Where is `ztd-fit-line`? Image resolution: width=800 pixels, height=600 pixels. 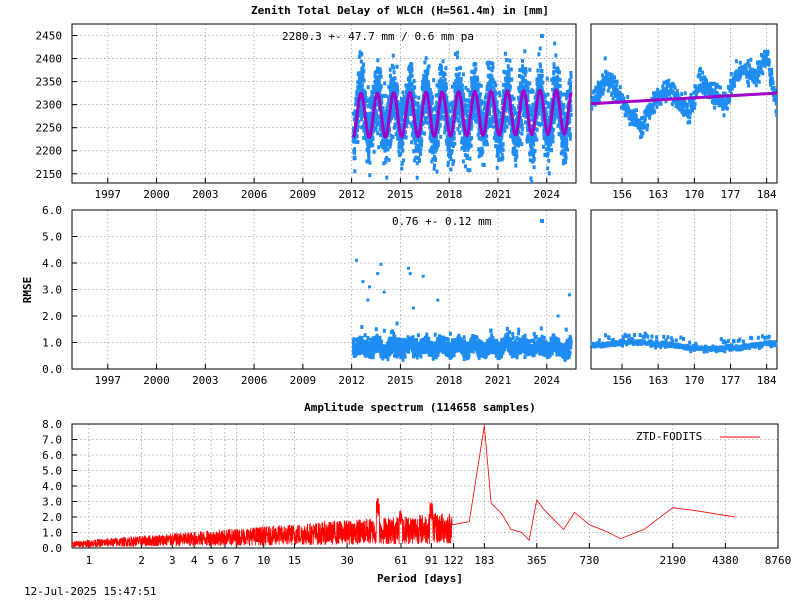
ztd-fit-line is located at coordinates (462, 113).